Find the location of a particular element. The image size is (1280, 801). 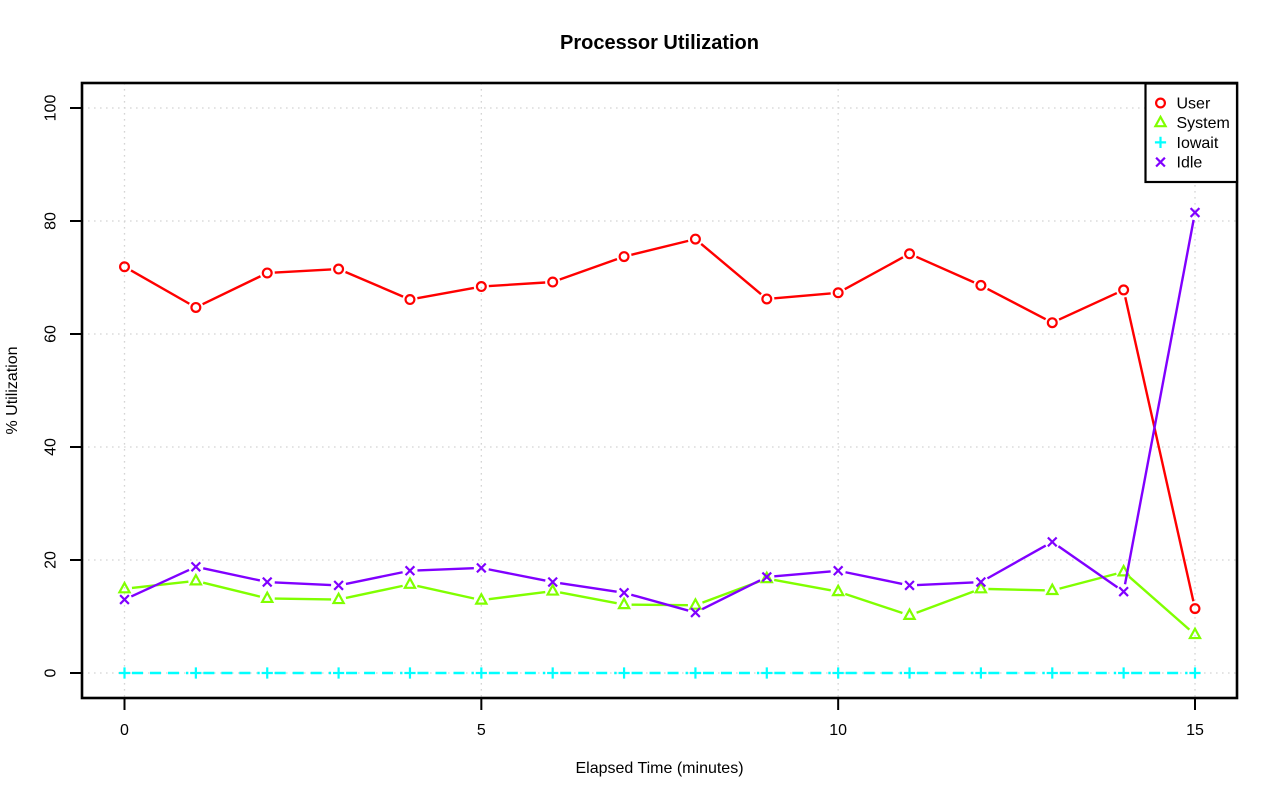

y-tick-label-4: 80 is located at coordinates (51, 221).